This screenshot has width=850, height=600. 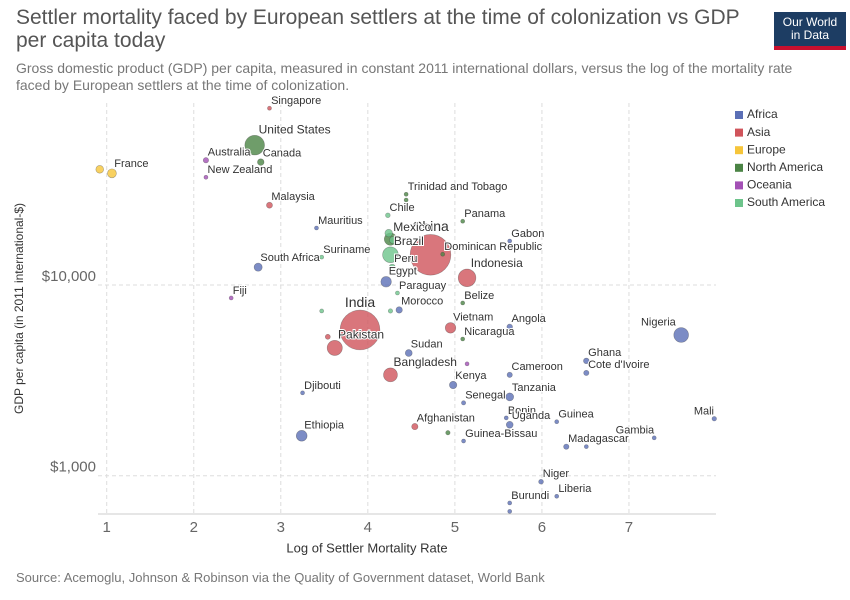 I want to click on legend-label: Asia, so click(x=759, y=132).